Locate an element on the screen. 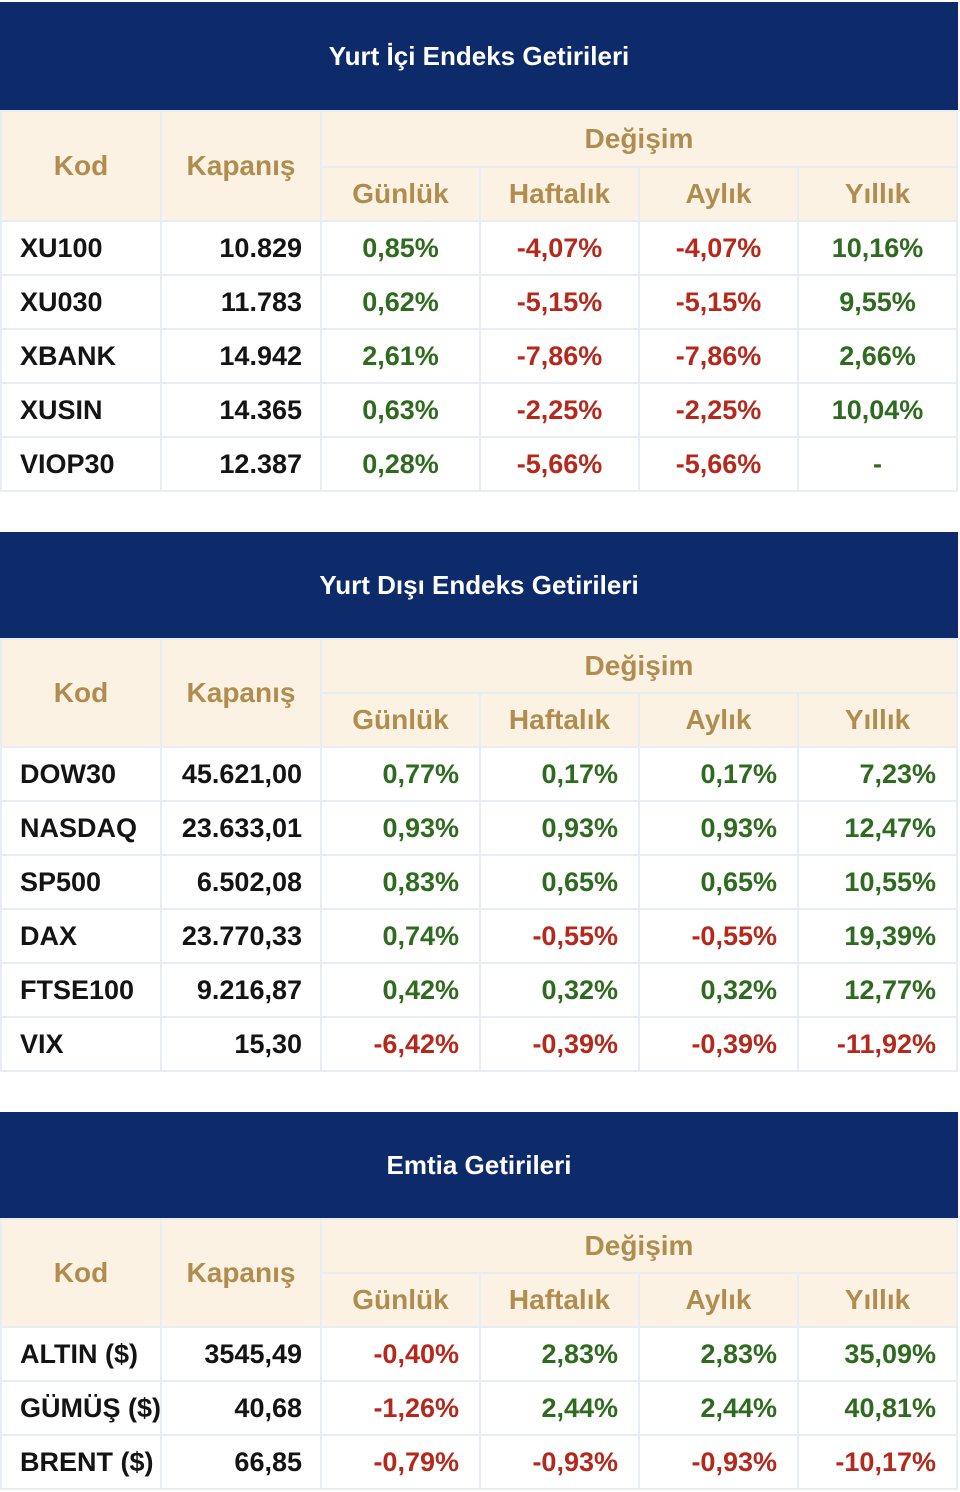  row-monthly: -0,93% is located at coordinates (718, 1462).